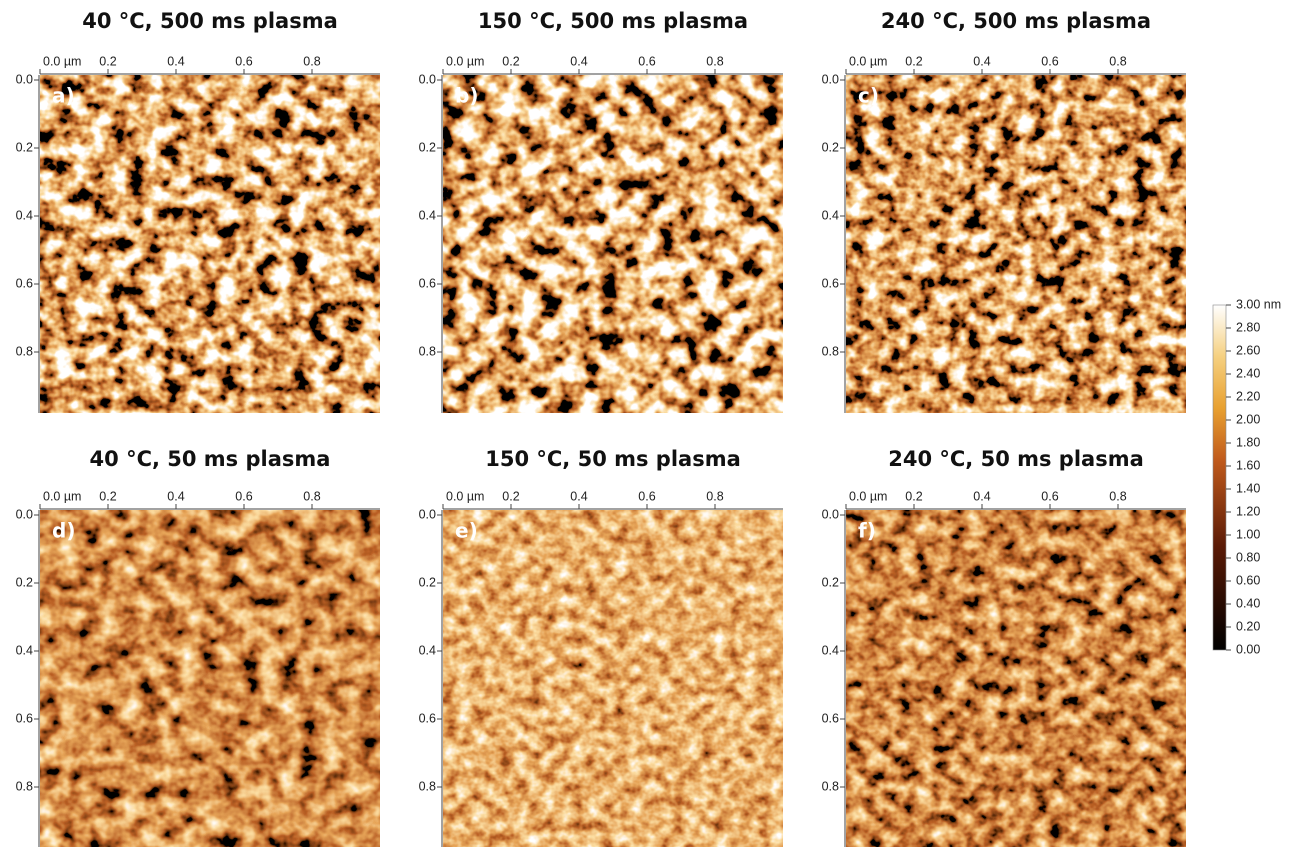 The width and height of the screenshot is (1293, 847). Describe the element at coordinates (210, 21) in the screenshot. I see `panel-title: 40 °C, 500 ms plasma` at that location.